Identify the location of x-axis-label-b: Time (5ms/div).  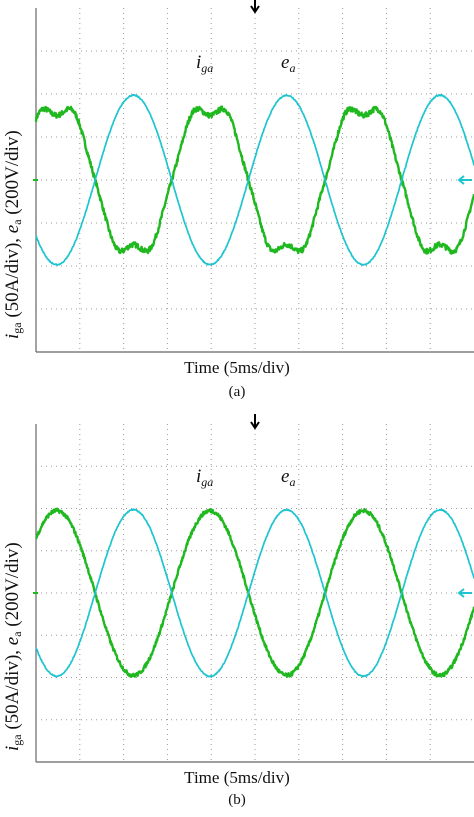
(237, 777).